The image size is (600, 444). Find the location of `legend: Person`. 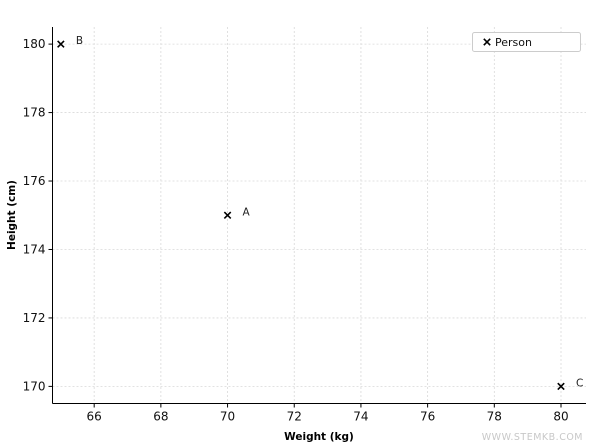

legend: Person is located at coordinates (526, 42).